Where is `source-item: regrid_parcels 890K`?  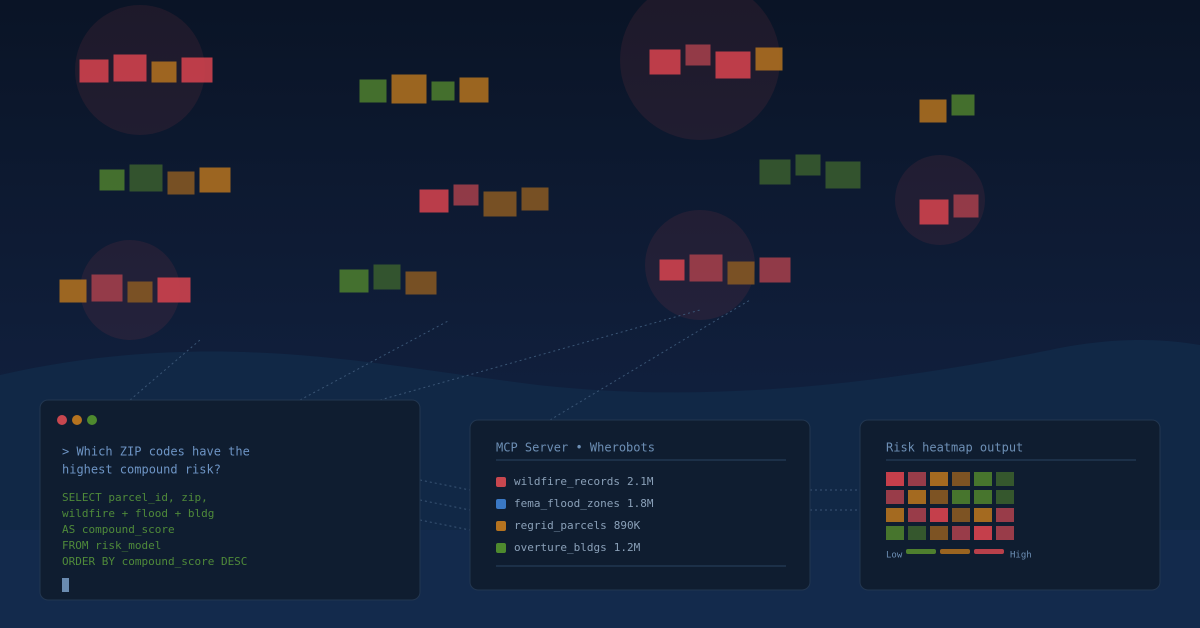 source-item: regrid_parcels 890K is located at coordinates (577, 525).